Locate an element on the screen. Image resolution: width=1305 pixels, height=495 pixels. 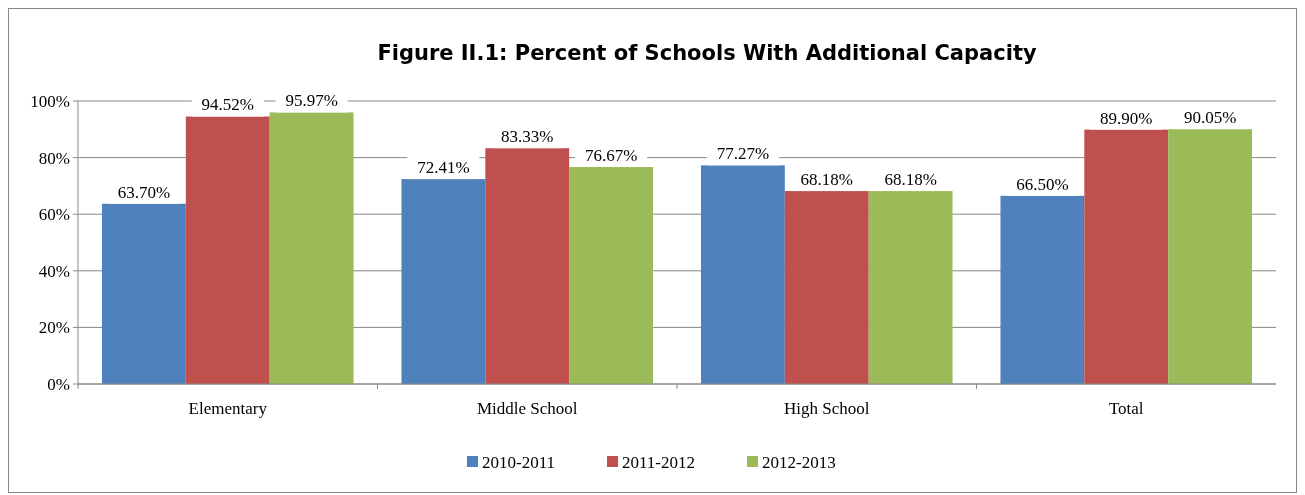
y-tick-label: 40% is located at coordinates (54, 271).